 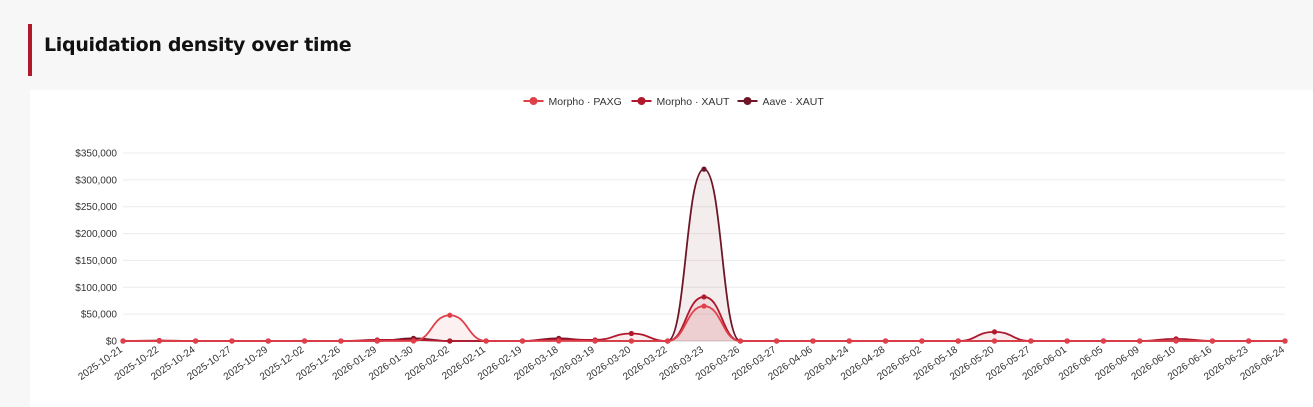 I want to click on y-tick-label: $350,000, so click(x=96, y=154).